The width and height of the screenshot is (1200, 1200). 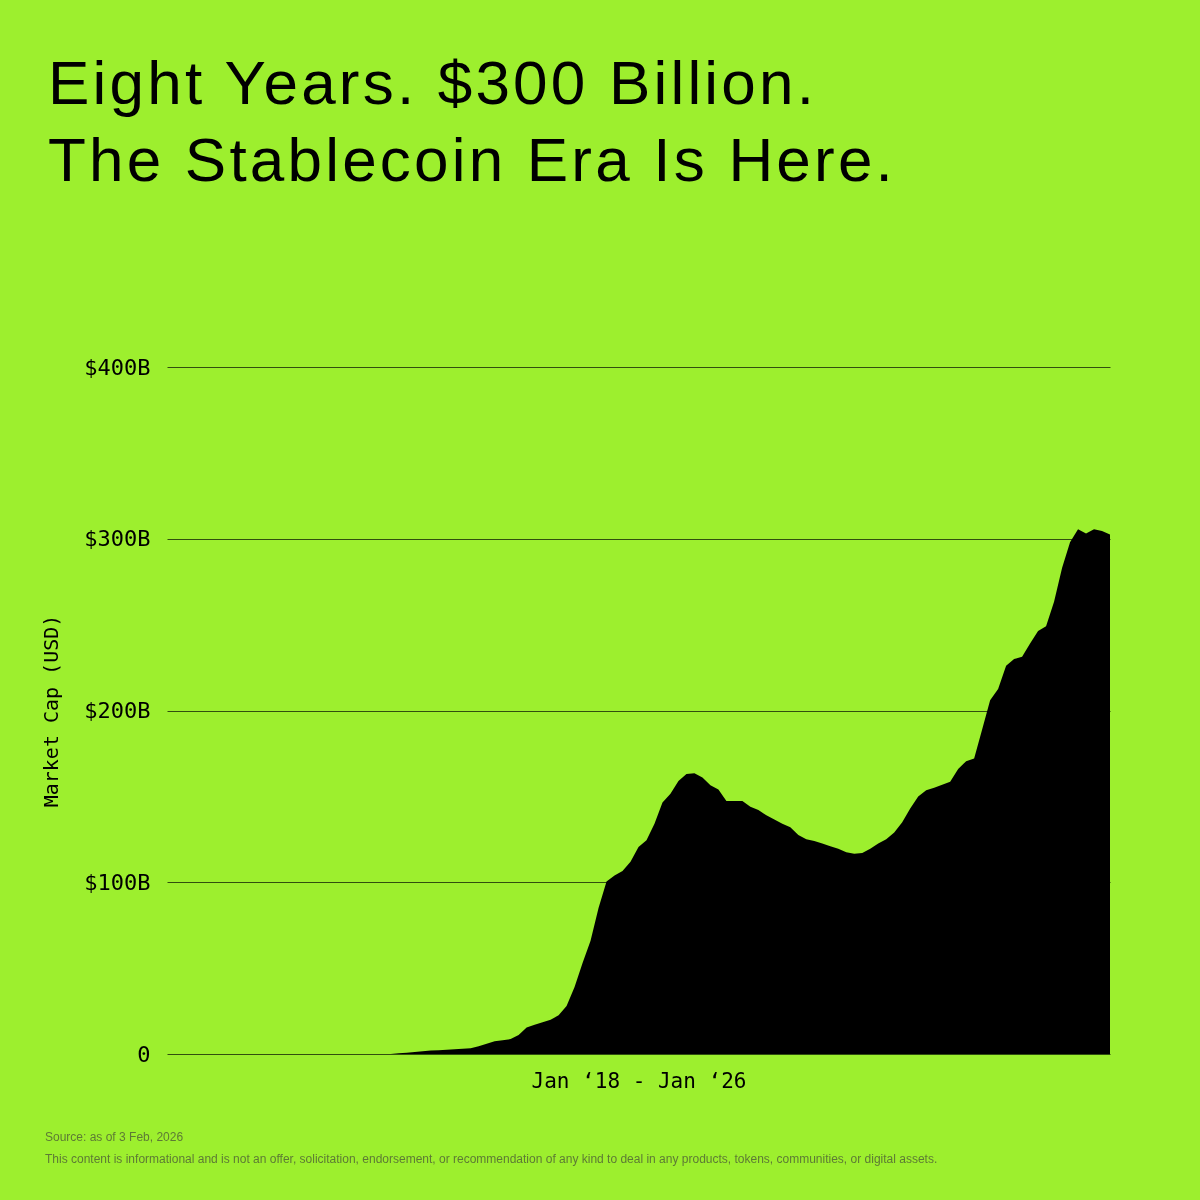 What do you see at coordinates (472, 121) in the screenshot?
I see `chart-title: Eight Years. $300 Billion. The Stablecoin Era Is Here.` at bounding box center [472, 121].